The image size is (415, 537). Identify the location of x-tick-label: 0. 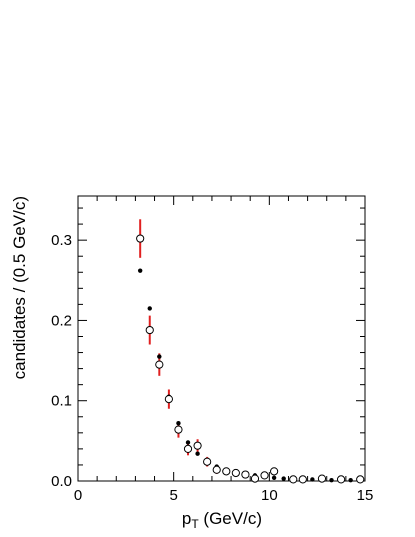
(78, 495).